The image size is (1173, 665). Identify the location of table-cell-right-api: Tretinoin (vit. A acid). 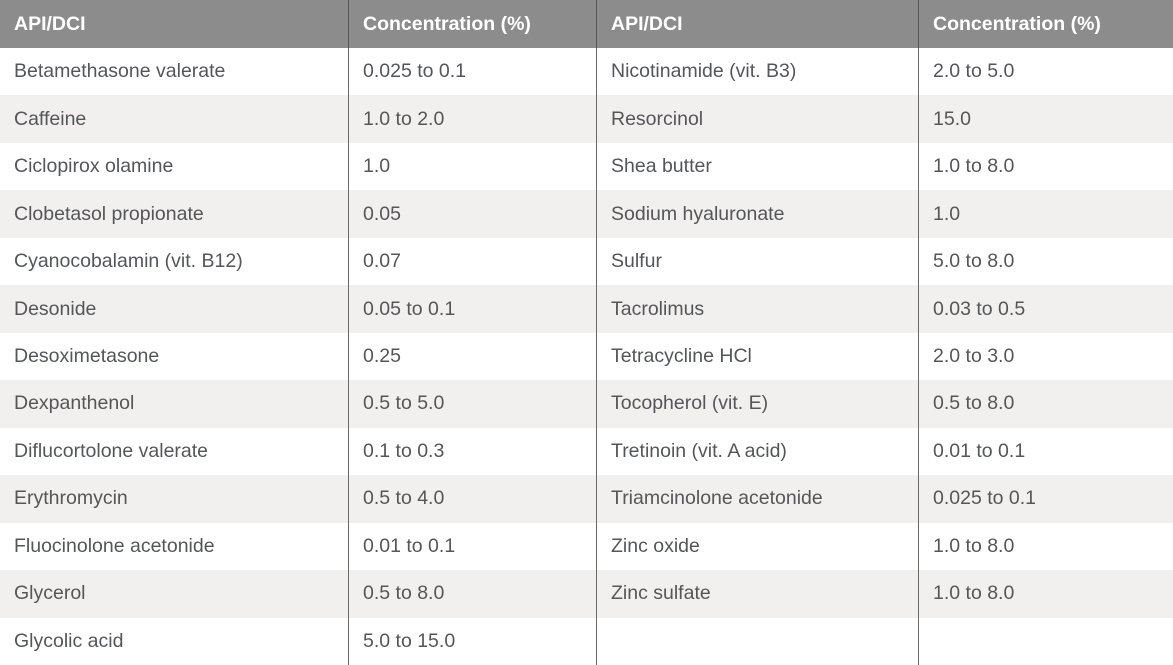
(757, 451).